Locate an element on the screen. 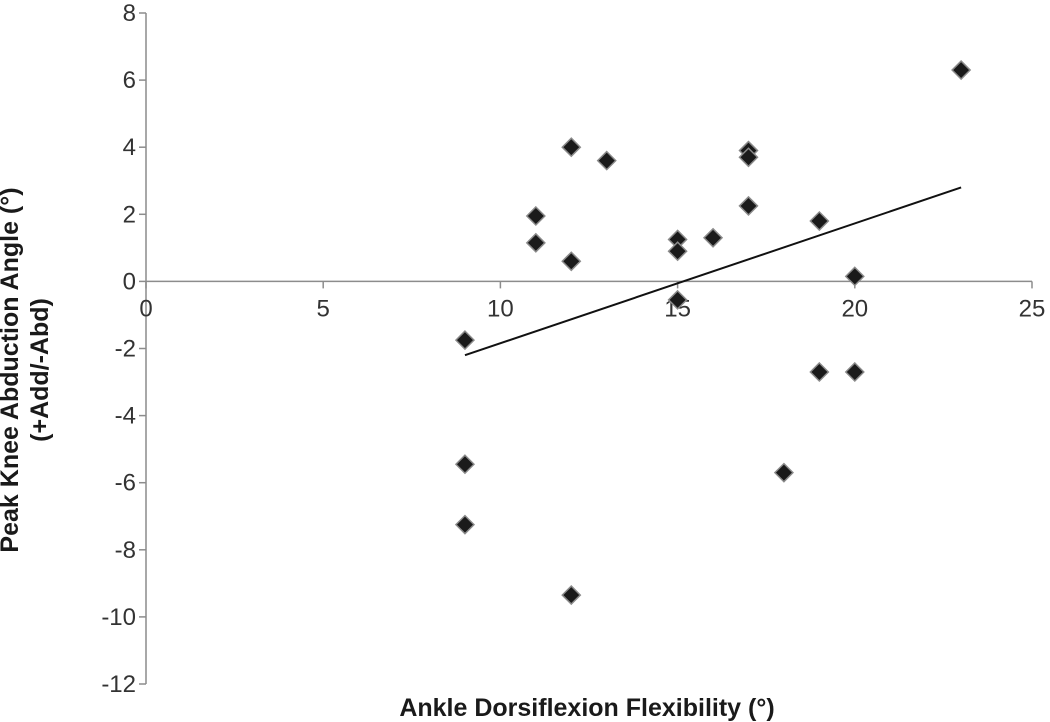 Image resolution: width=1050 pixels, height=722 pixels. x-tick-labels: 0510152025 is located at coordinates (592, 308).